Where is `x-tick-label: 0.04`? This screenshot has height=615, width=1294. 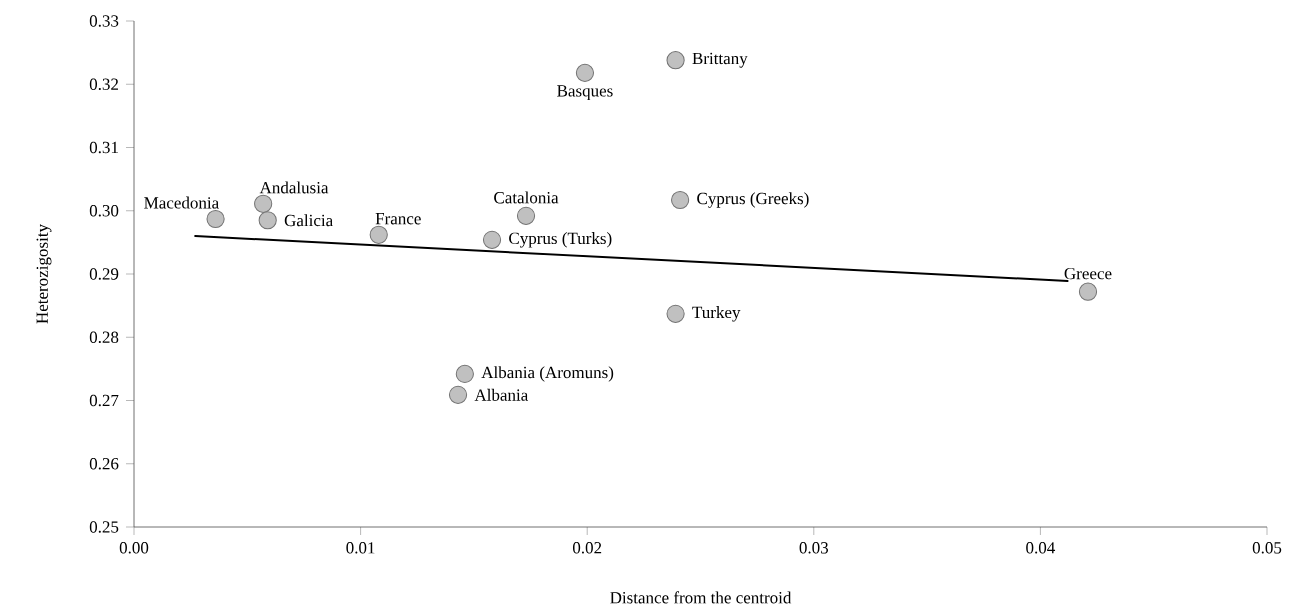 x-tick-label: 0.04 is located at coordinates (1041, 548).